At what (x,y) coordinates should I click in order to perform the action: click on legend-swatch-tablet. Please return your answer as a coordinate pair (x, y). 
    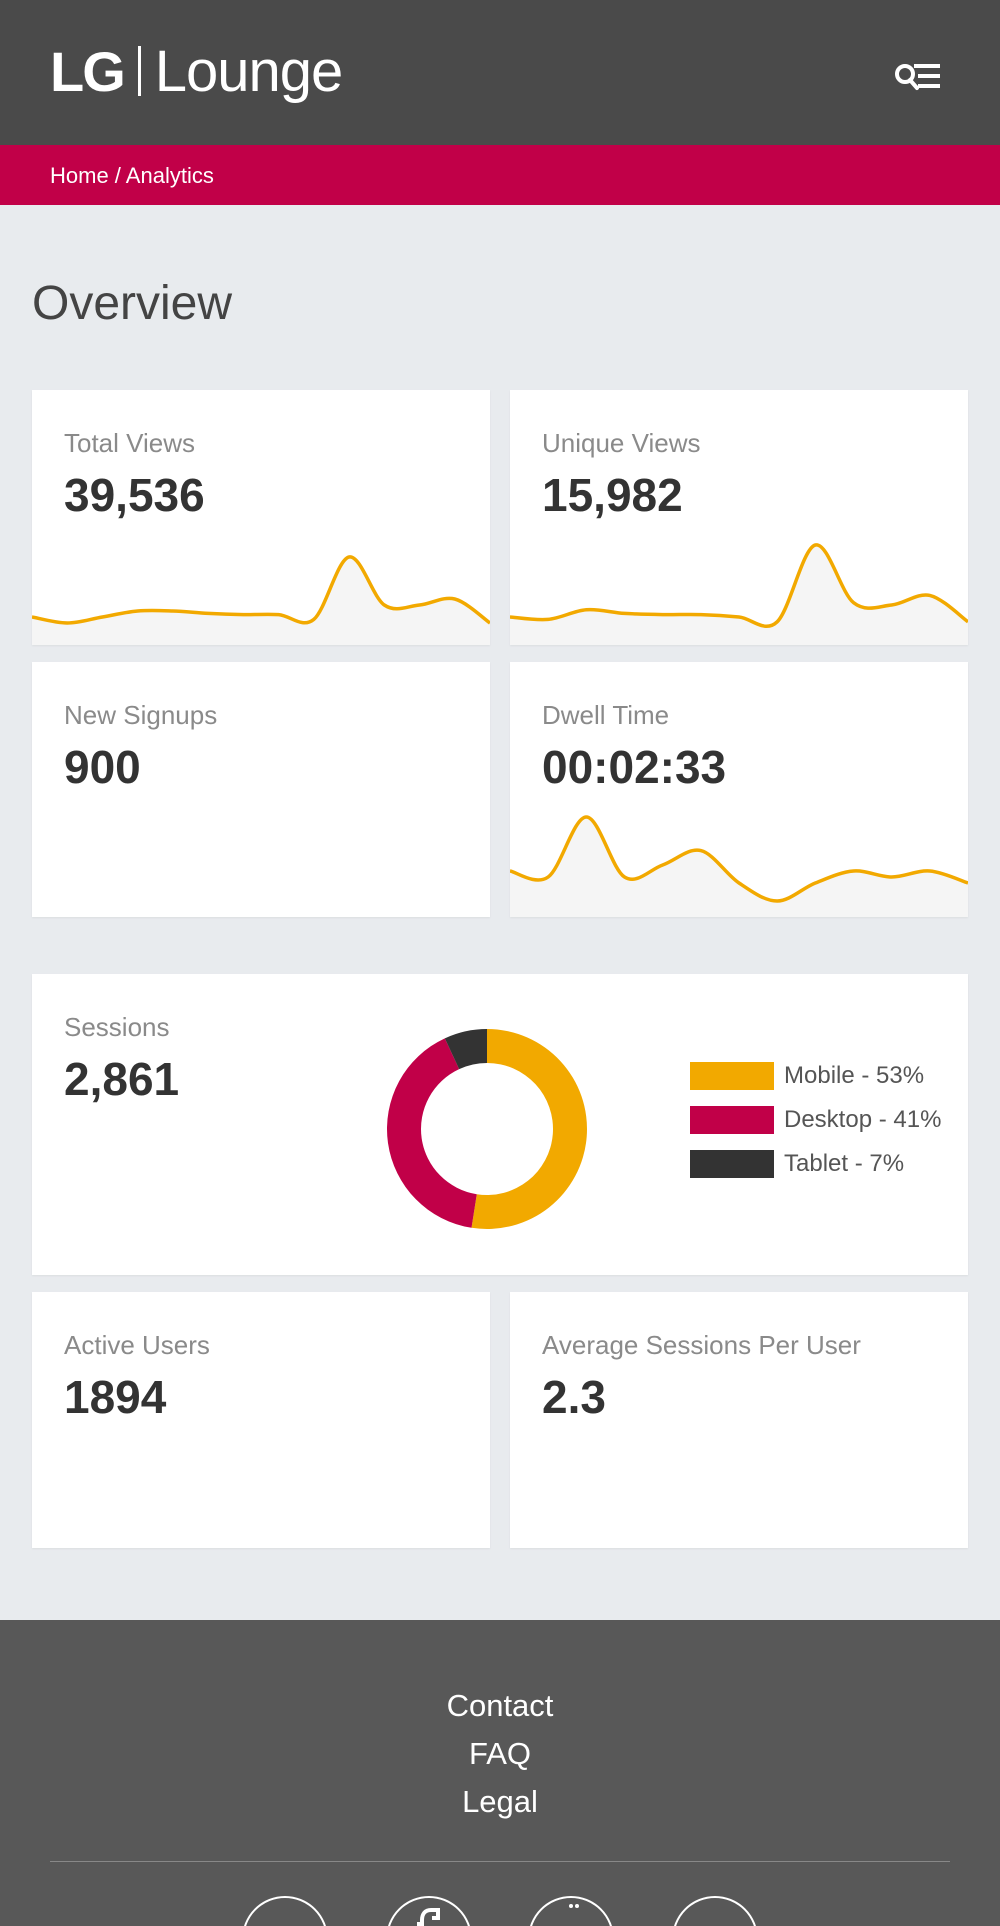
    Looking at the image, I should click on (732, 1164).